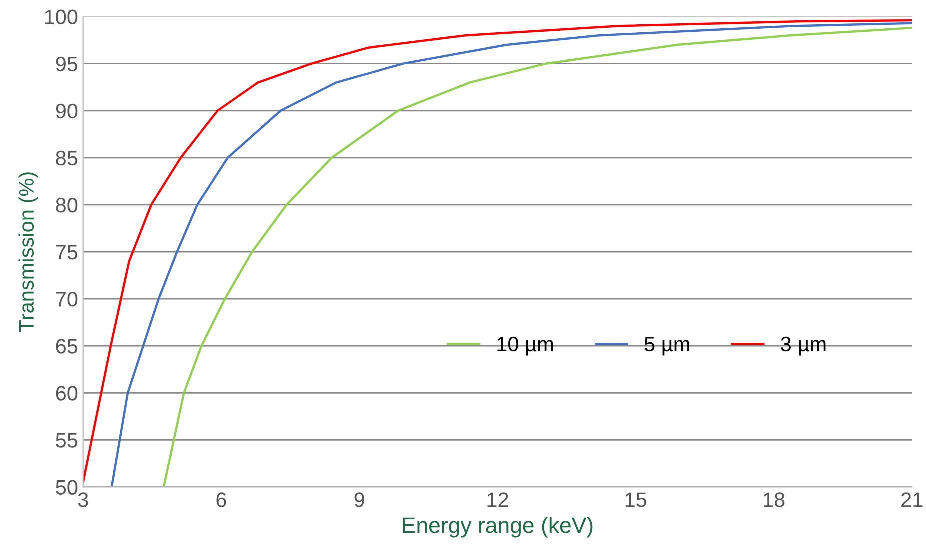 This screenshot has width=926, height=560. Describe the element at coordinates (83, 500) in the screenshot. I see `x-tick-label: 3` at that location.